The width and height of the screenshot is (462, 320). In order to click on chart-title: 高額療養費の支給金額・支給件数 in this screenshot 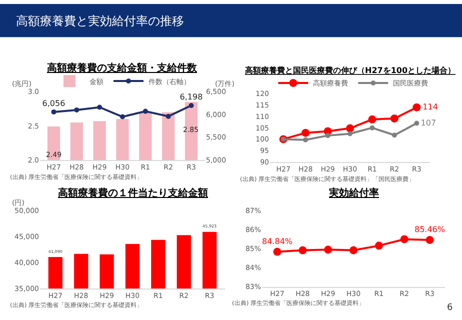, I will do `click(122, 68)`.